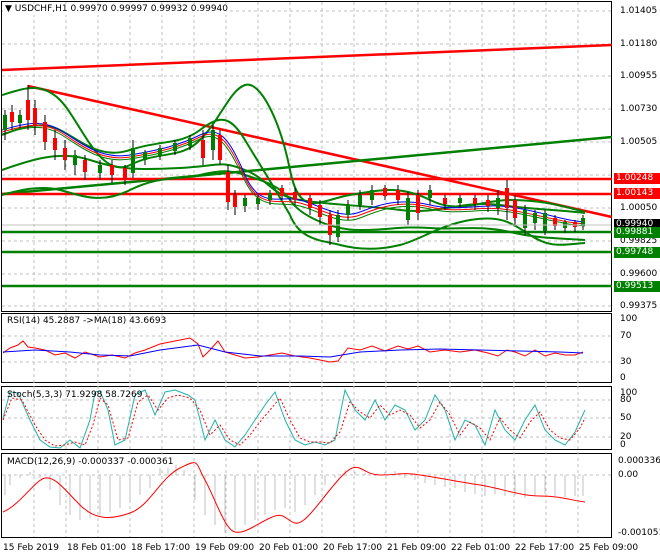 The image size is (660, 560). Describe the element at coordinates (637, 178) in the screenshot. I see `price-tag-resistance-1: 1.00248` at that location.